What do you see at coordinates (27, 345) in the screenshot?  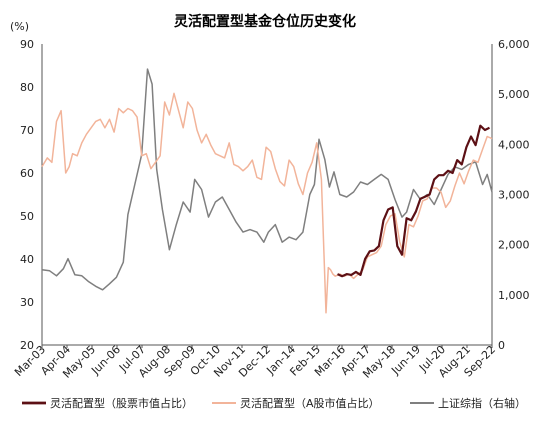 I see `y-left-tick-label: 20` at bounding box center [27, 345].